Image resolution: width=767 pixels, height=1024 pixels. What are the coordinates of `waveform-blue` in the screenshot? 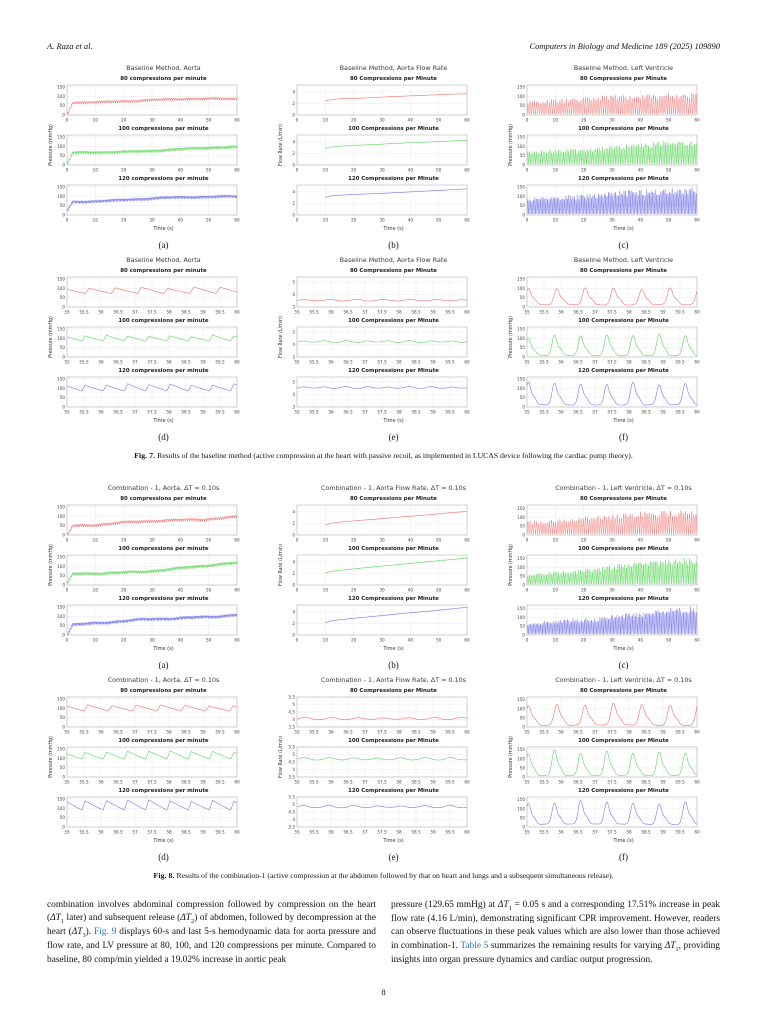 It's located at (612, 812).